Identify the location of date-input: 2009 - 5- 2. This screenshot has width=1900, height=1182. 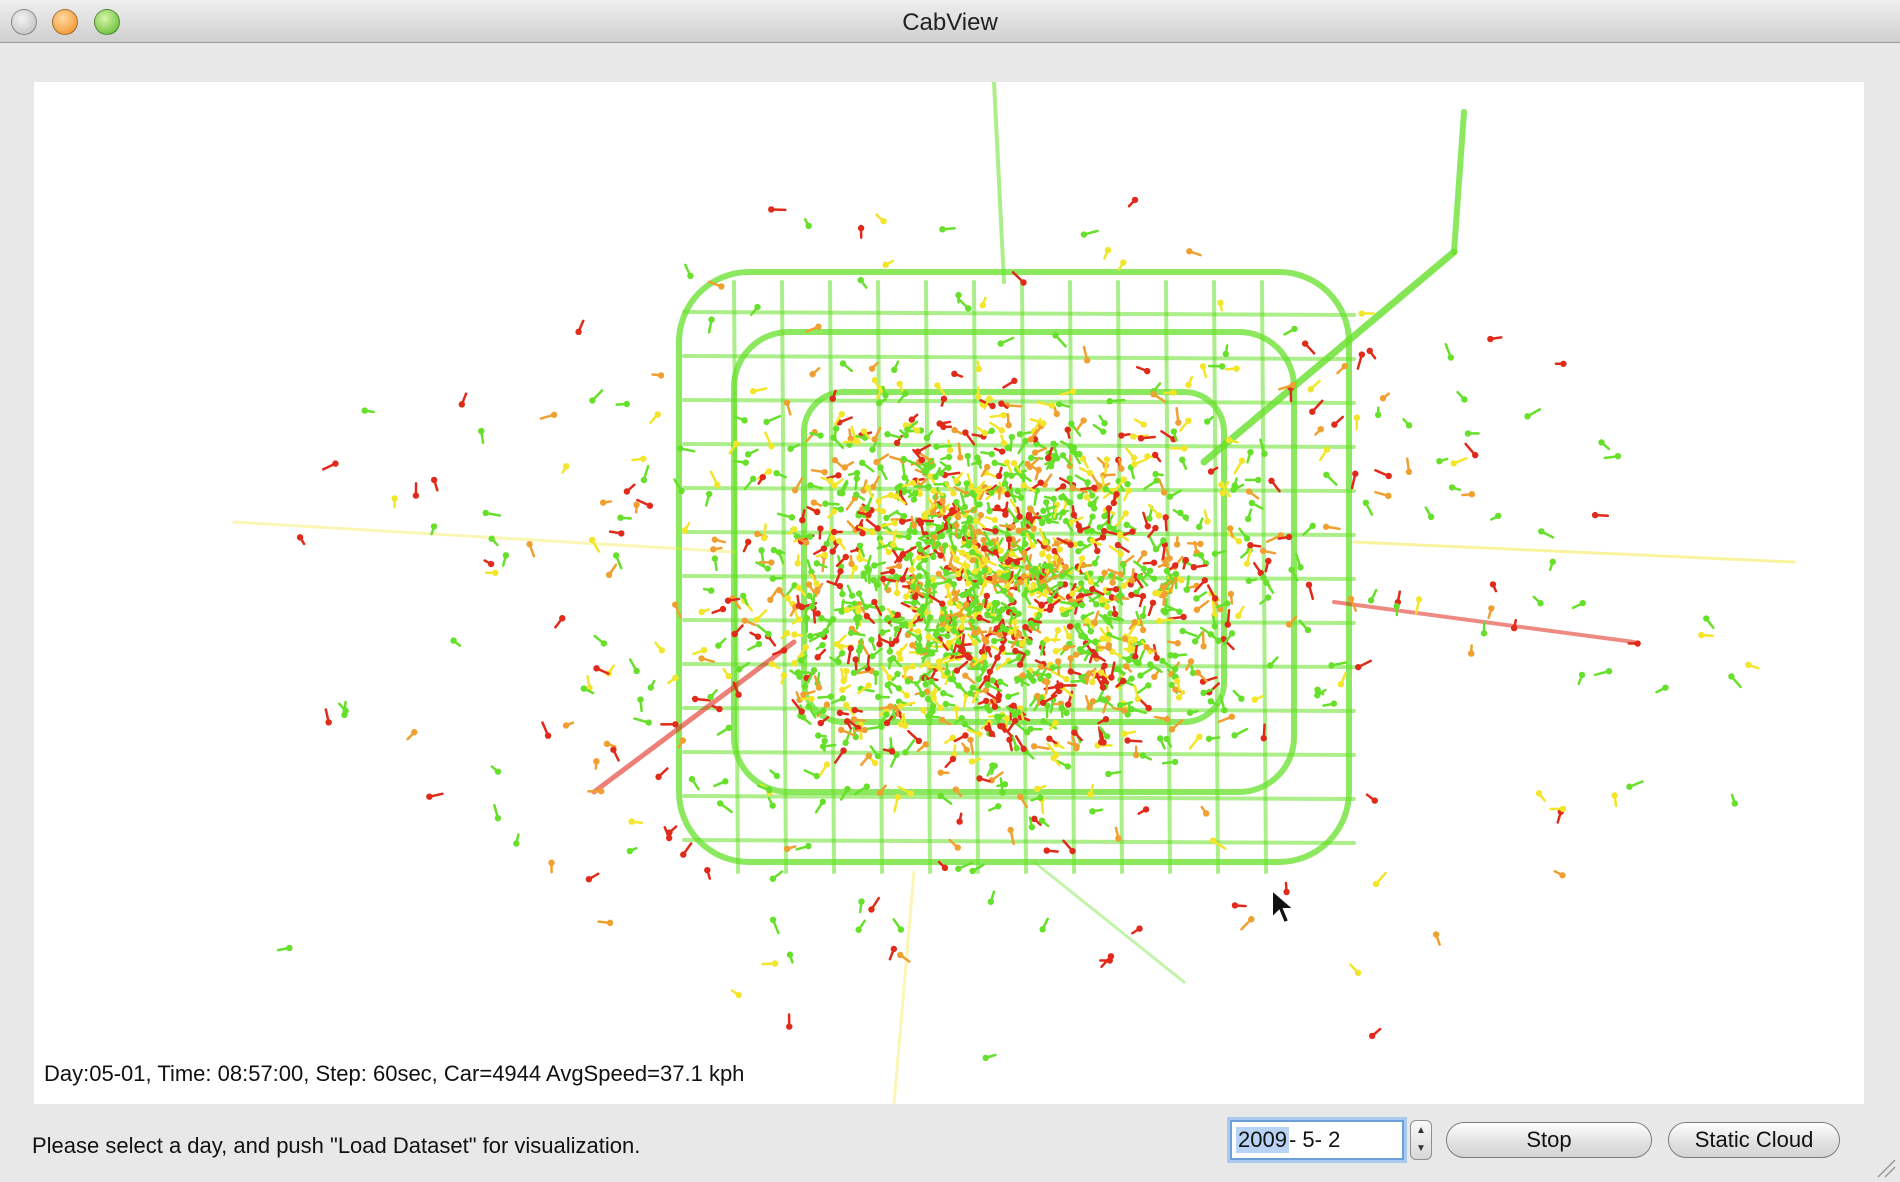
(1317, 1140).